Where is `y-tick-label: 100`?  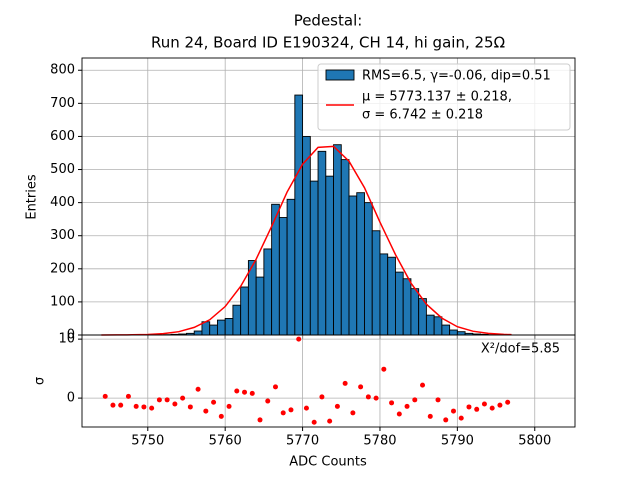
y-tick-label: 100 is located at coordinates (62, 301).